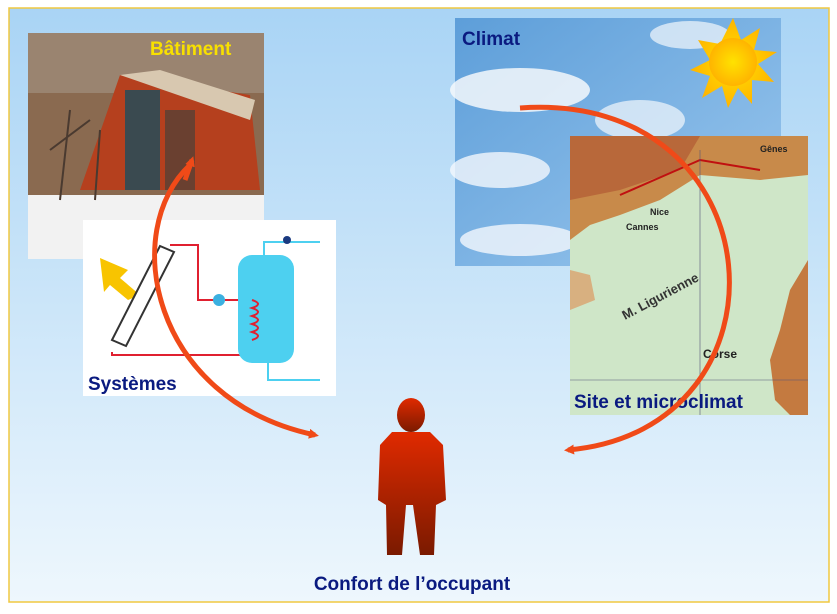 Image resolution: width=837 pixels, height=614 pixels. What do you see at coordinates (720, 354) in the screenshot?
I see `map-label: Corse` at bounding box center [720, 354].